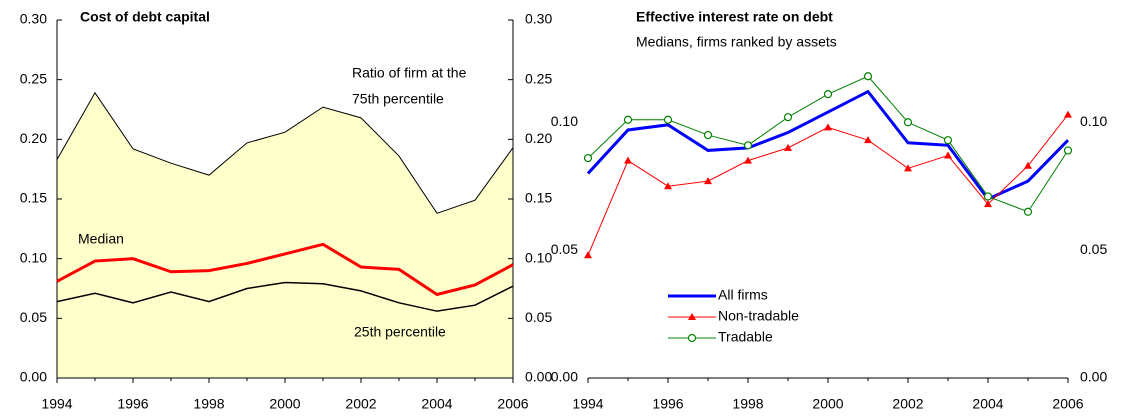  I want to click on y-tick-label: 0.30, so click(33, 19).